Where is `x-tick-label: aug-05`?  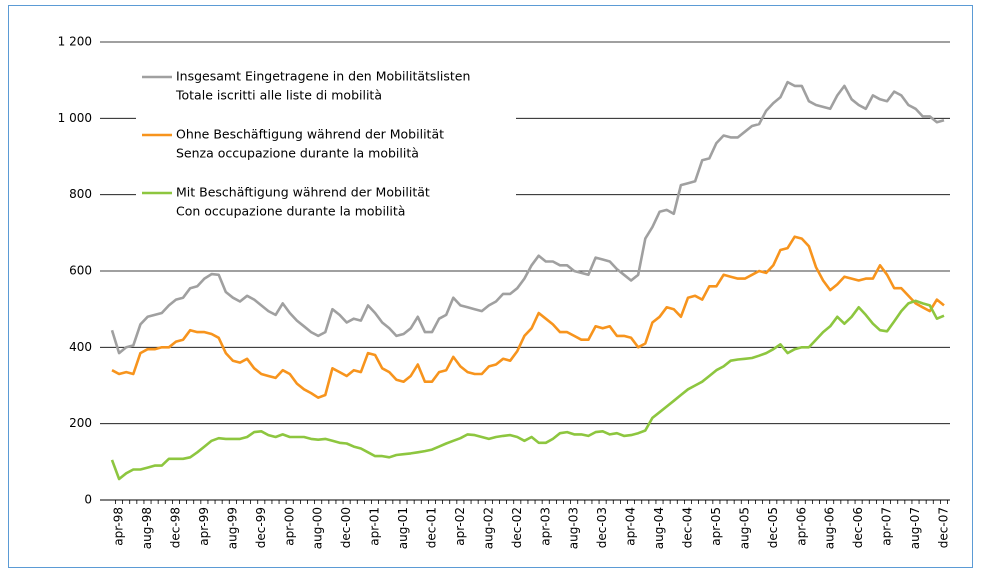
x-tick-label: aug-05 is located at coordinates (744, 528).